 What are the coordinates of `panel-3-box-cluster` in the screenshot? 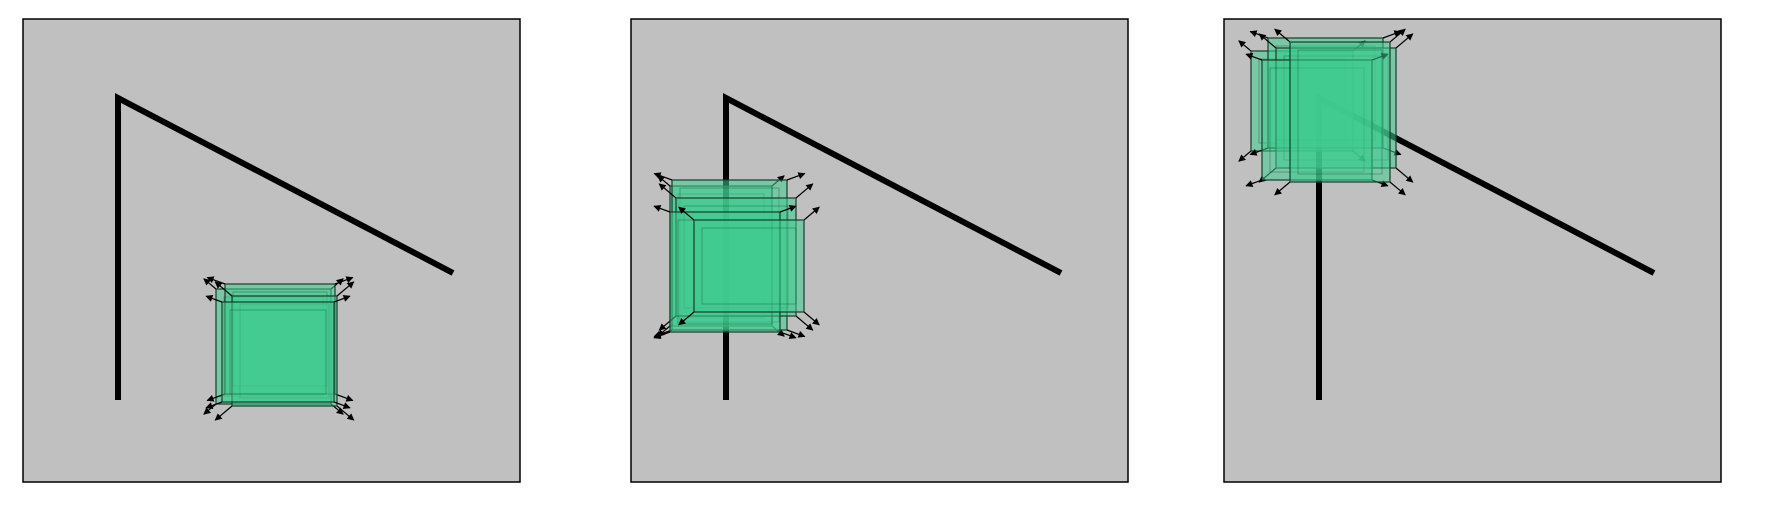 It's located at (1326, 112).